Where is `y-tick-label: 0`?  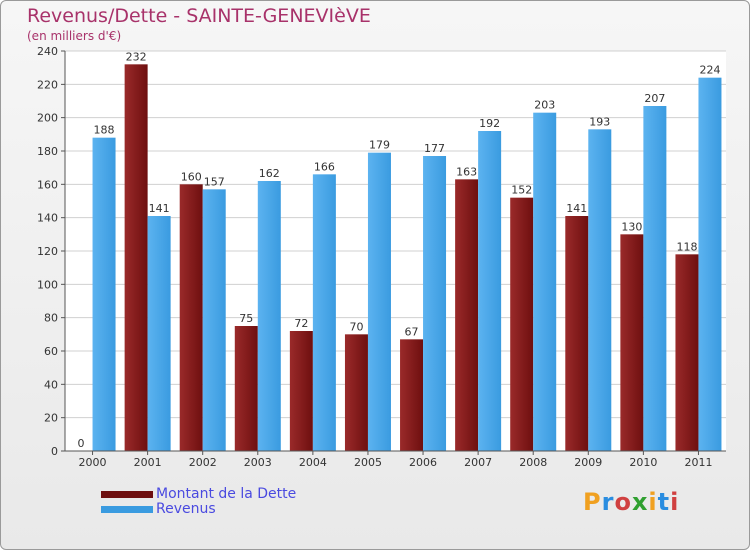
y-tick-label: 0 is located at coordinates (54, 451).